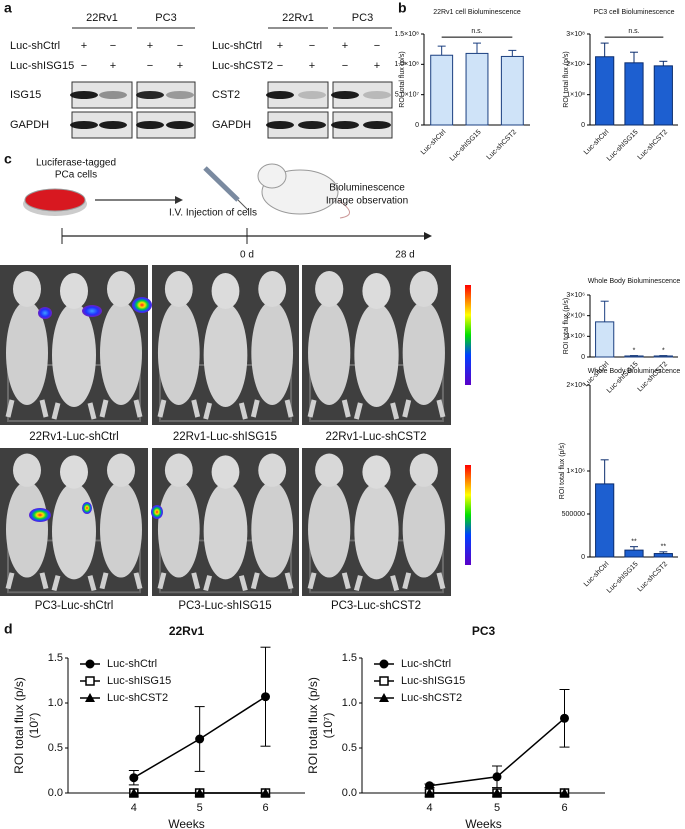 The width and height of the screenshot is (685, 829). Describe the element at coordinates (573, 514) in the screenshot. I see `y-tick-label: 500000` at that location.